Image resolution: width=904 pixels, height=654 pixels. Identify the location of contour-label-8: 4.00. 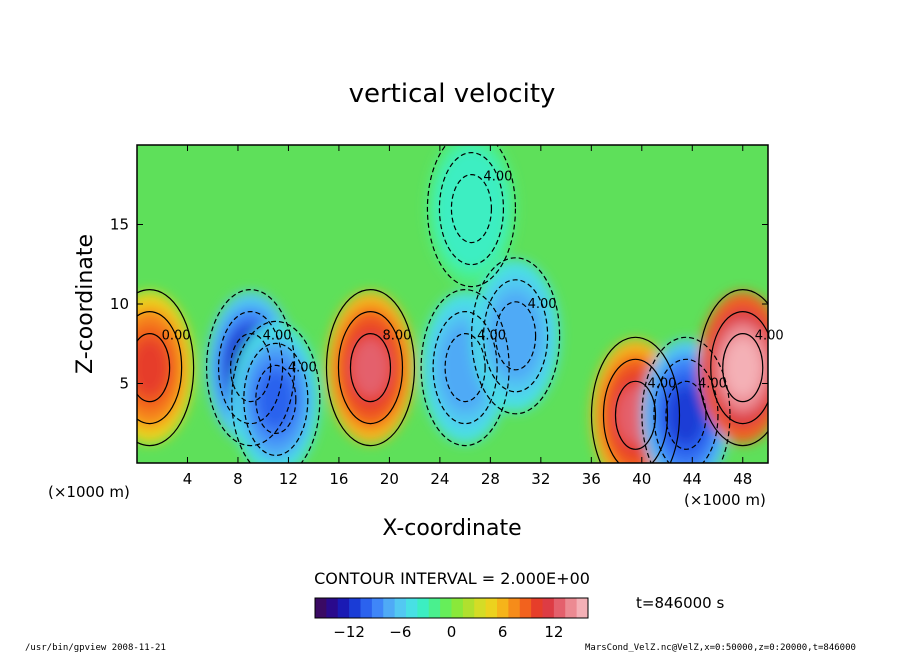
(712, 383).